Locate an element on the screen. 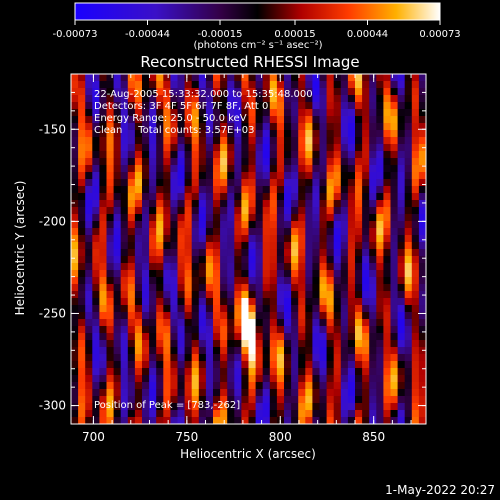 This screenshot has height=500, width=500. annotation-detectors: Detectors: 3F 4F 5F 6F 7F 8F, Att 0 is located at coordinates (181, 106).